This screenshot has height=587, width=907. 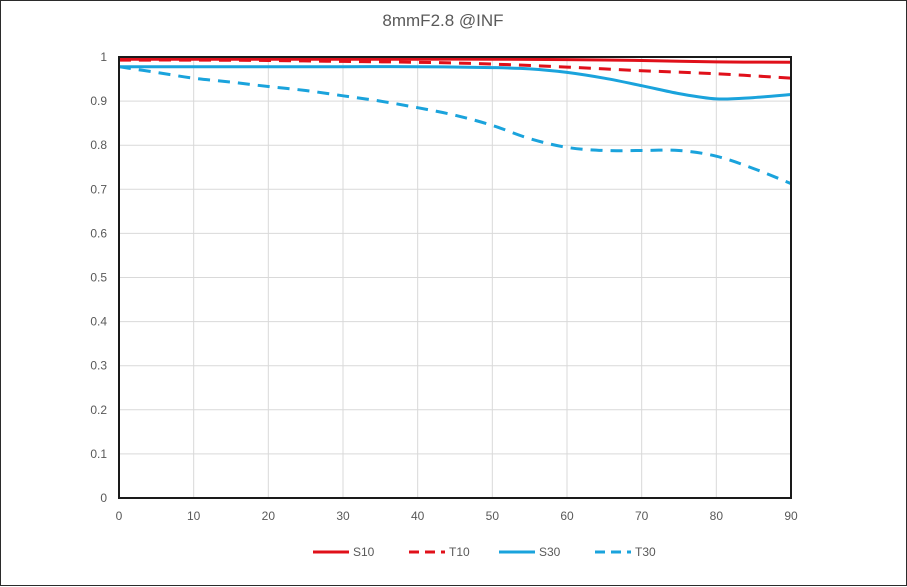 What do you see at coordinates (791, 516) in the screenshot?
I see `x-tick-label: 90` at bounding box center [791, 516].